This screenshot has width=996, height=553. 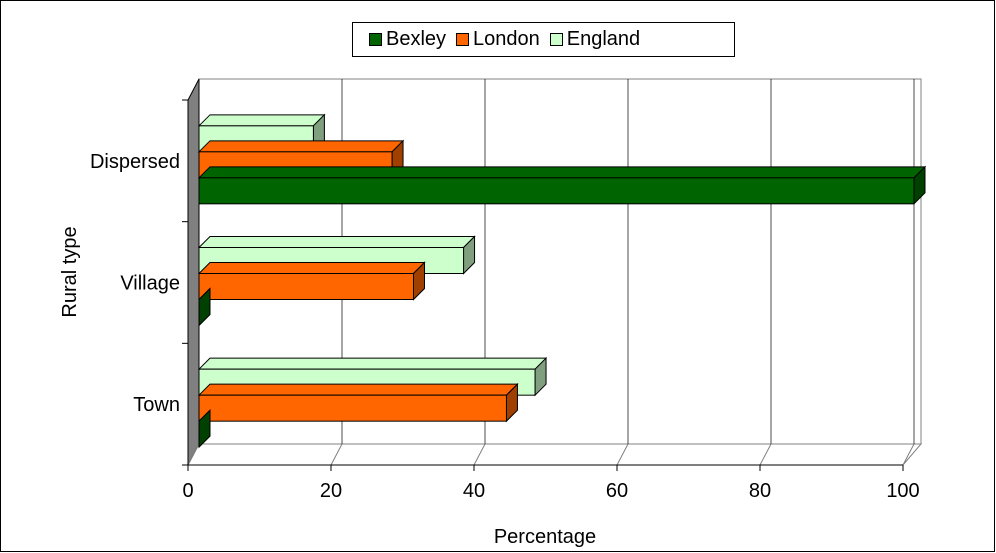 What do you see at coordinates (311, 268) in the screenshot?
I see `bar-london-village-top` at bounding box center [311, 268].